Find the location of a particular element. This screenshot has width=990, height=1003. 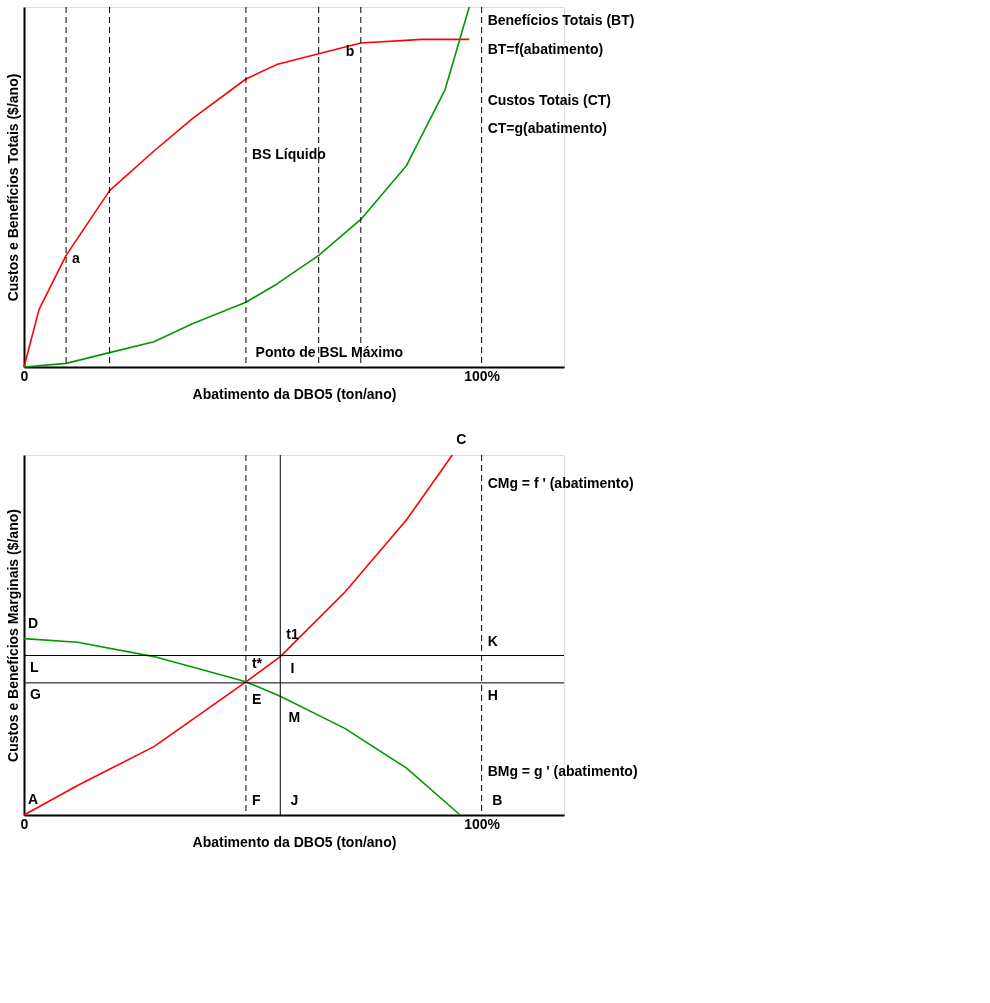

y-axis-title: Custos e Benefícios Marginais ($/ano) is located at coordinates (12, 635).